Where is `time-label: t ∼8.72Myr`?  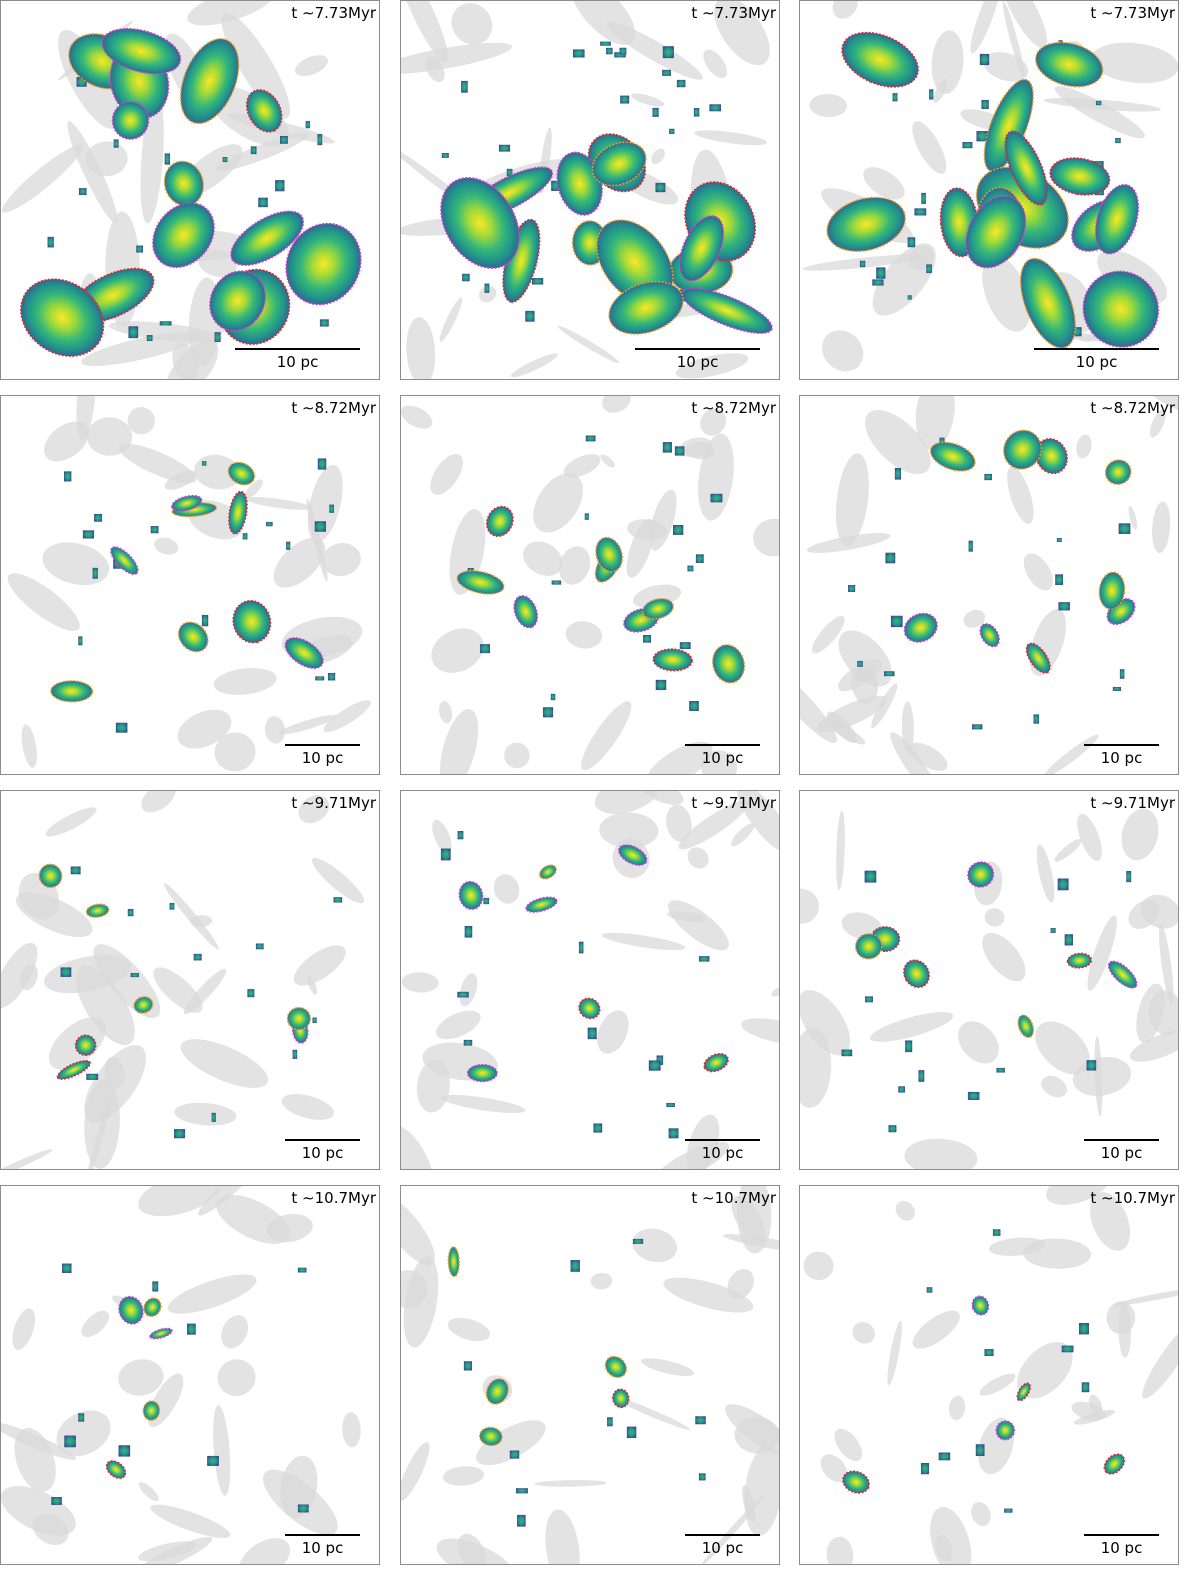 time-label: t ∼8.72Myr is located at coordinates (1132, 408).